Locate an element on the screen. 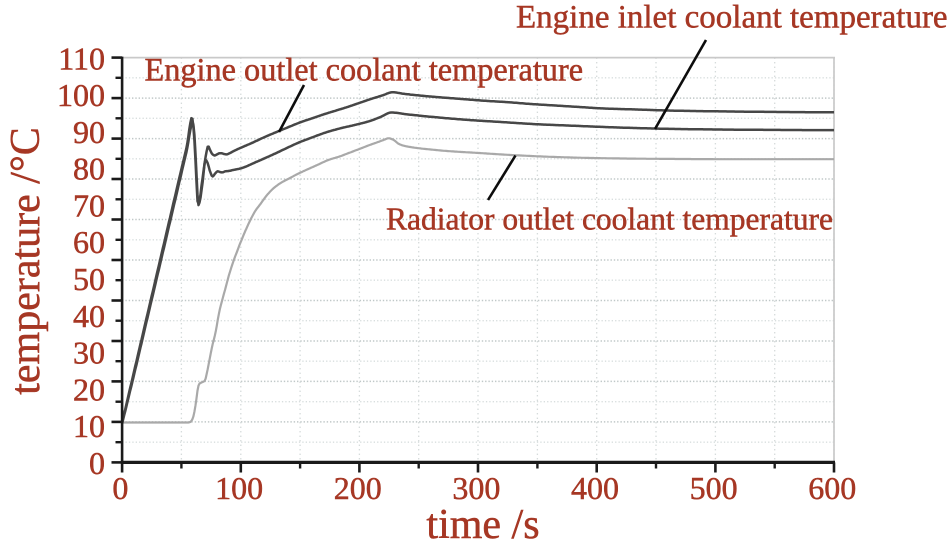  svg-text: 60 is located at coordinates (89, 242).